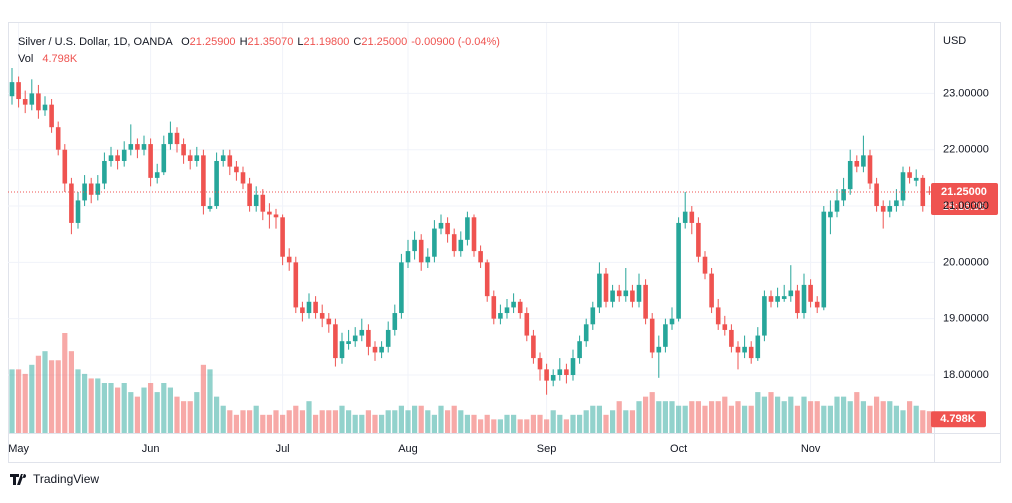  Describe the element at coordinates (244, 42) in the screenshot. I see `ohlc-key: H` at that location.